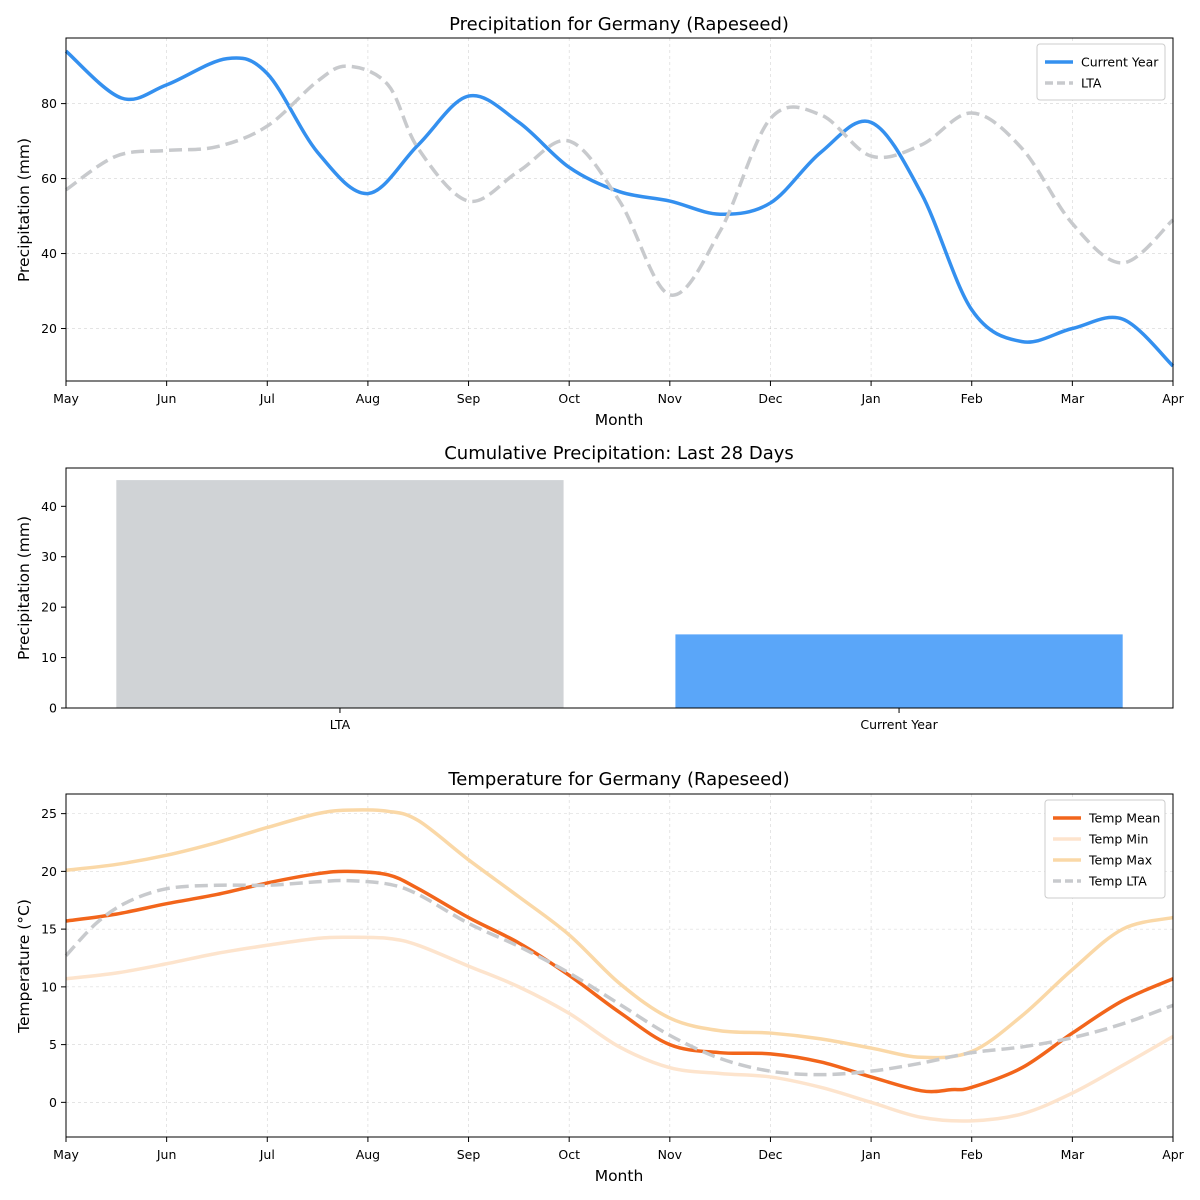 The height and width of the screenshot is (1200, 1200). What do you see at coordinates (49, 929) in the screenshot?
I see `y-tick-label: 15` at bounding box center [49, 929].